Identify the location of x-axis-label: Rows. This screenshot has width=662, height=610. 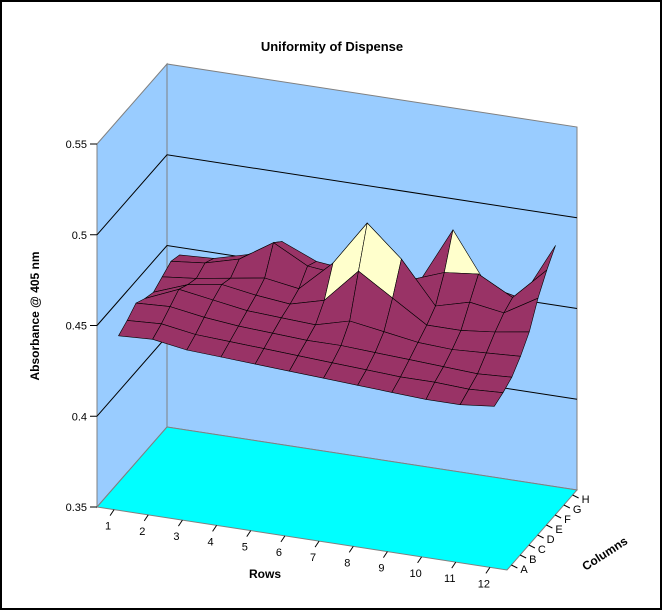
(265, 574).